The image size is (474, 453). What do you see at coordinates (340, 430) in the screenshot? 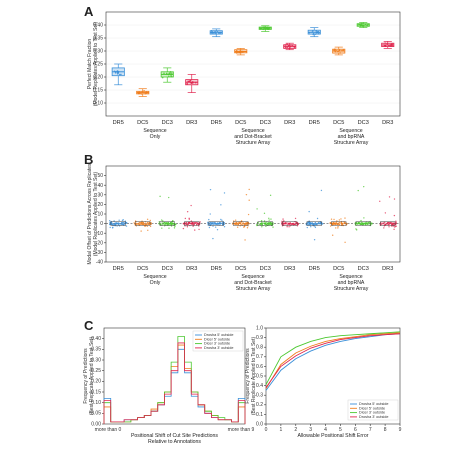
I see `panel-c-right-xtick-label: 5` at bounding box center [340, 430].